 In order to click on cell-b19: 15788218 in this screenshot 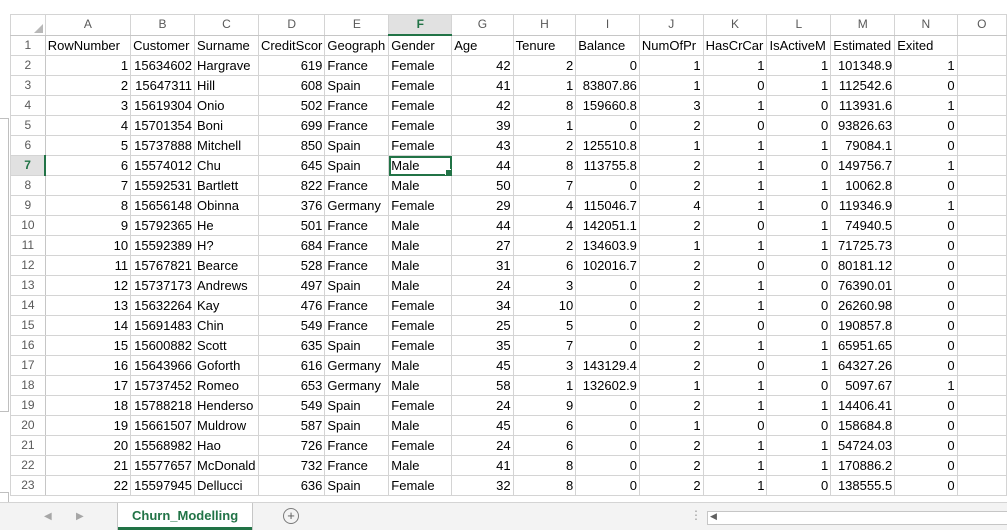, I will do `click(163, 405)`.